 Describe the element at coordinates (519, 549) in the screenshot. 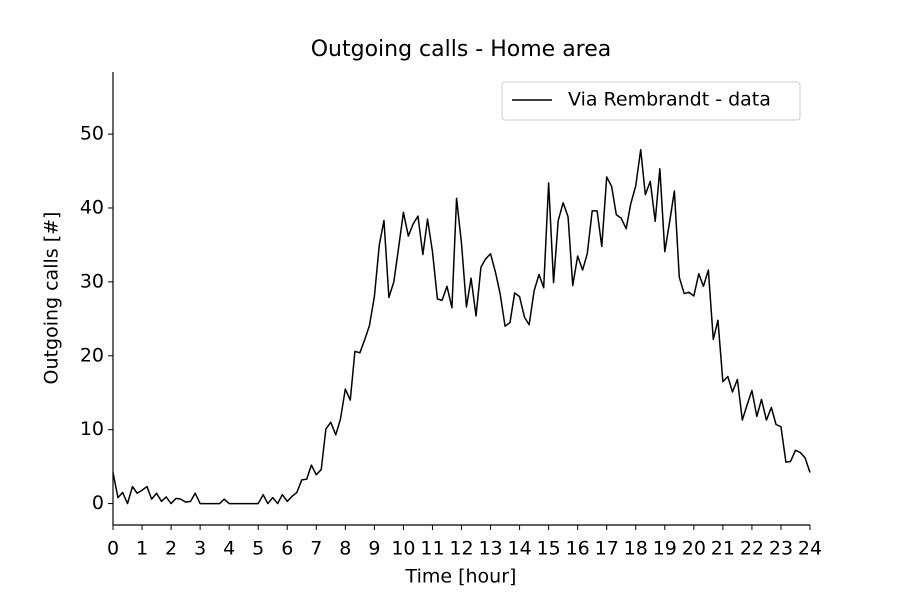

I see `x-tick-label: 14` at that location.